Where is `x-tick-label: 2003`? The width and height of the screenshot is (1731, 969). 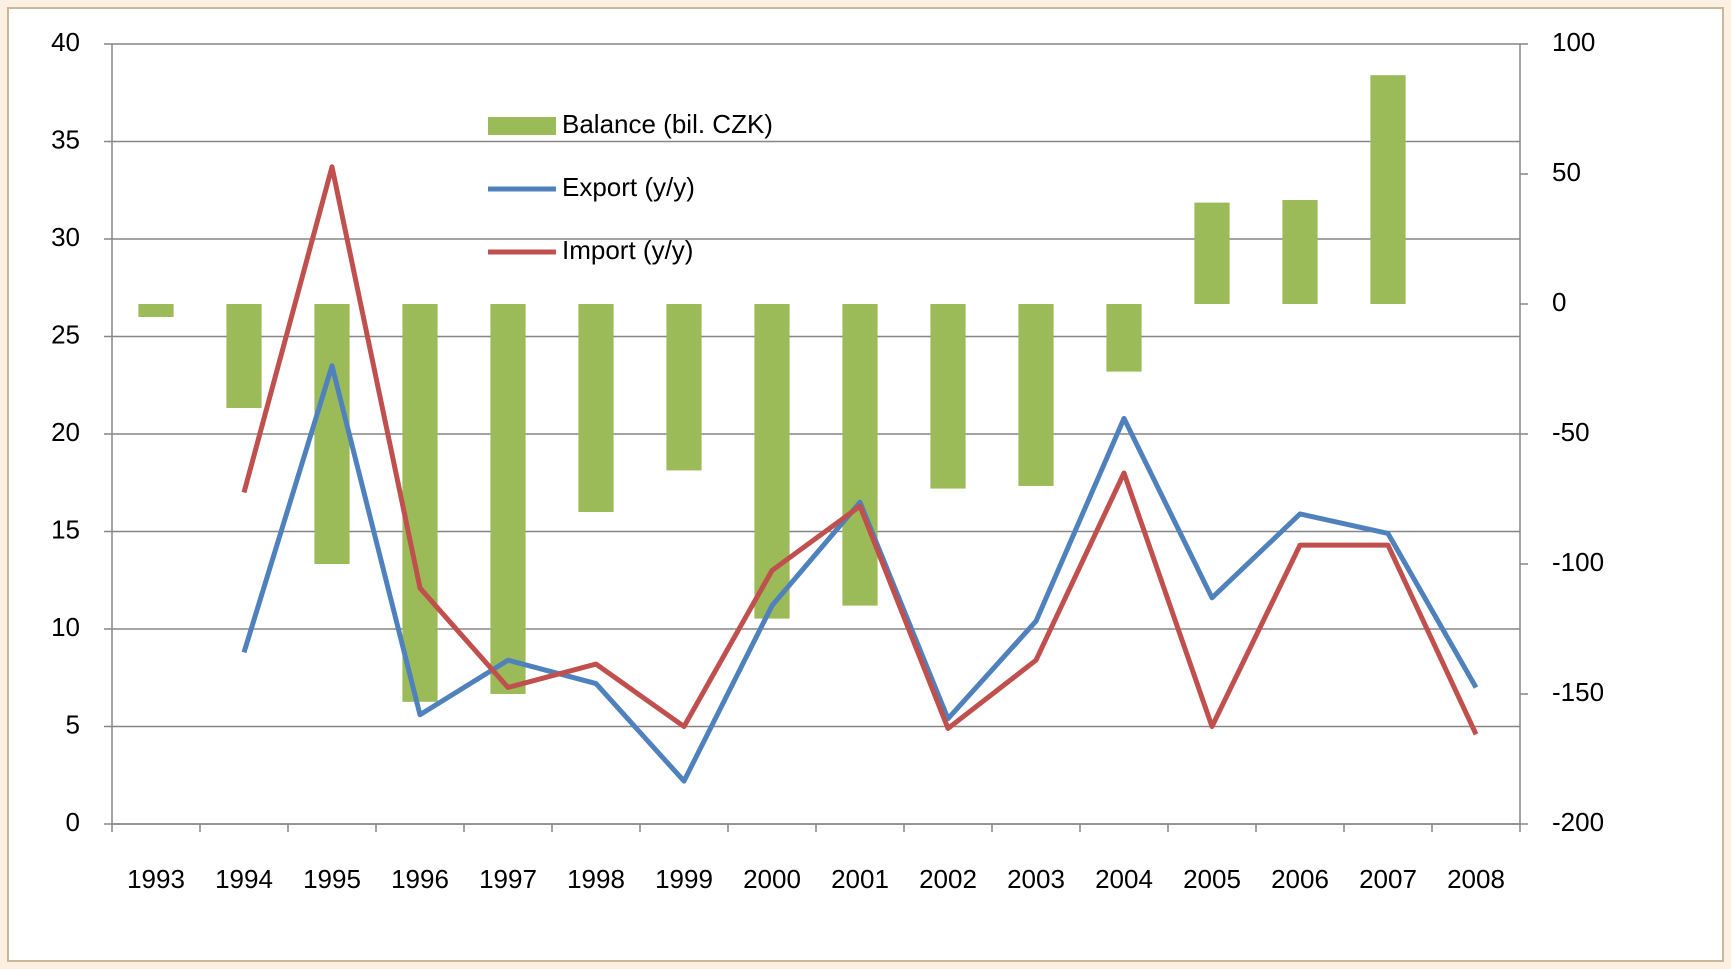 x-tick-label: 2003 is located at coordinates (1036, 879).